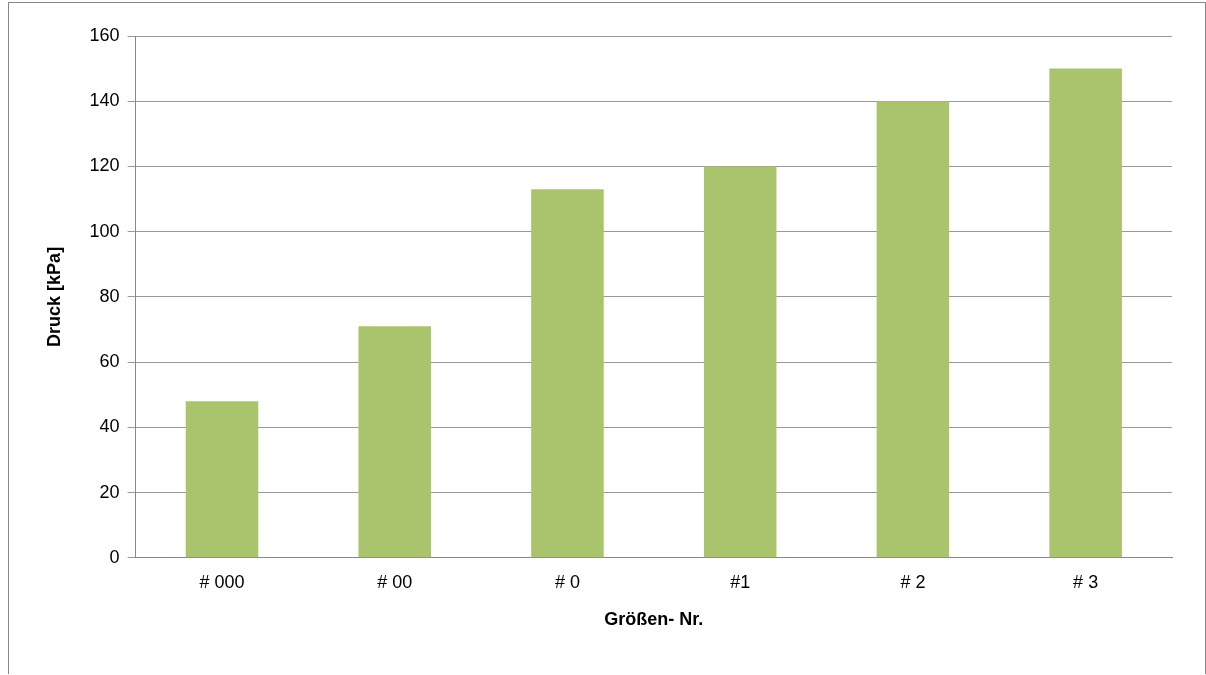  Describe the element at coordinates (109, 361) in the screenshot. I see `y-tick-label: 60` at that location.